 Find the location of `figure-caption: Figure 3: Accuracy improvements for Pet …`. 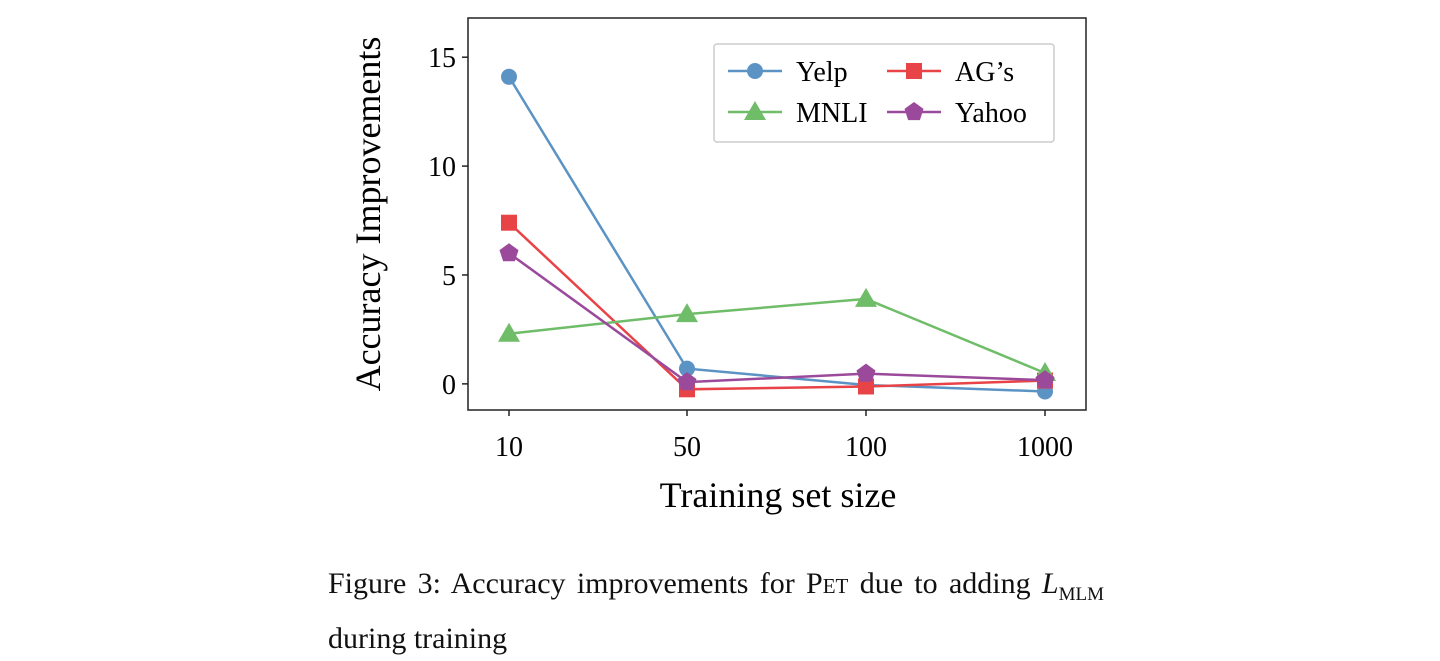

figure-caption: Figure 3: Accuracy improvements for Pet … is located at coordinates (716, 611).